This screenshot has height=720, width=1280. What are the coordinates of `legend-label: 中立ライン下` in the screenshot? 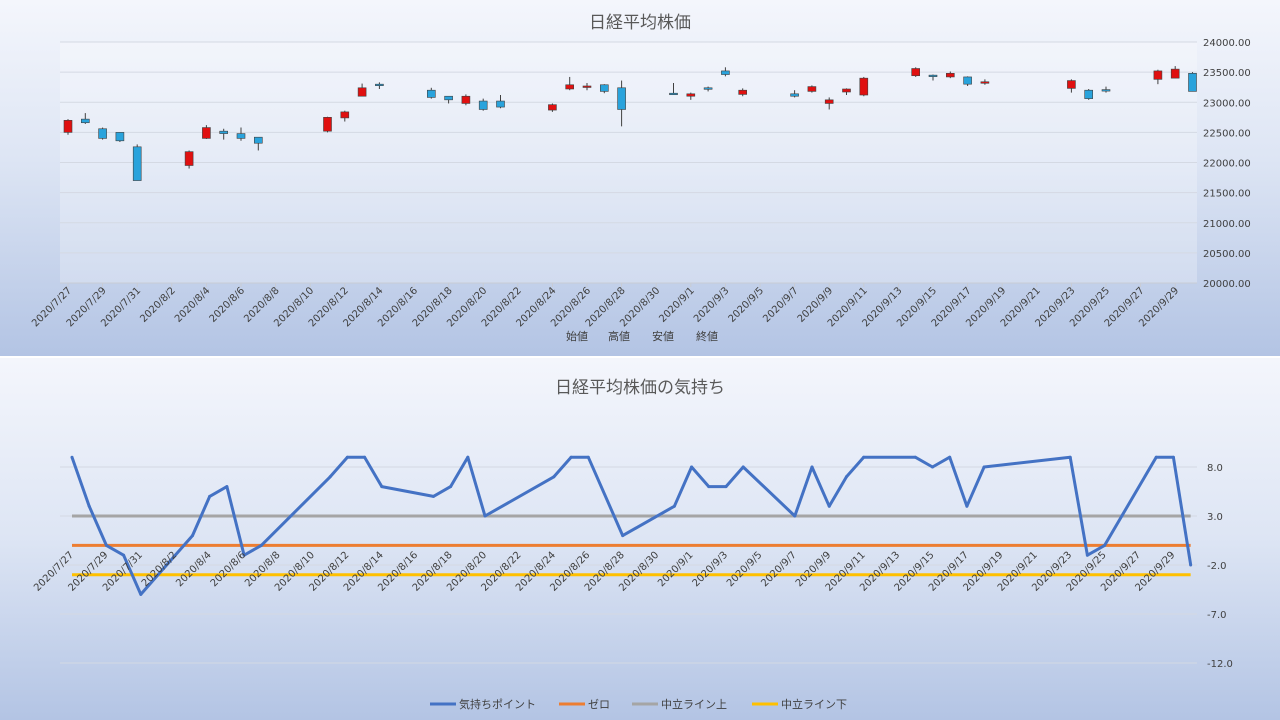 It's located at (814, 704).